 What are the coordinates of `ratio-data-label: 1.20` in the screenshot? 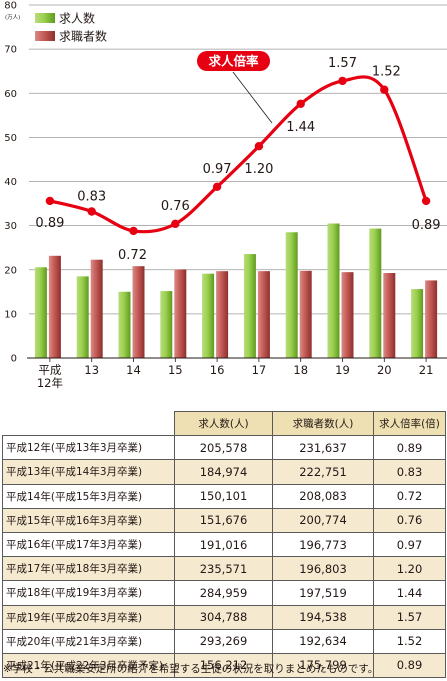 It's located at (258, 169).